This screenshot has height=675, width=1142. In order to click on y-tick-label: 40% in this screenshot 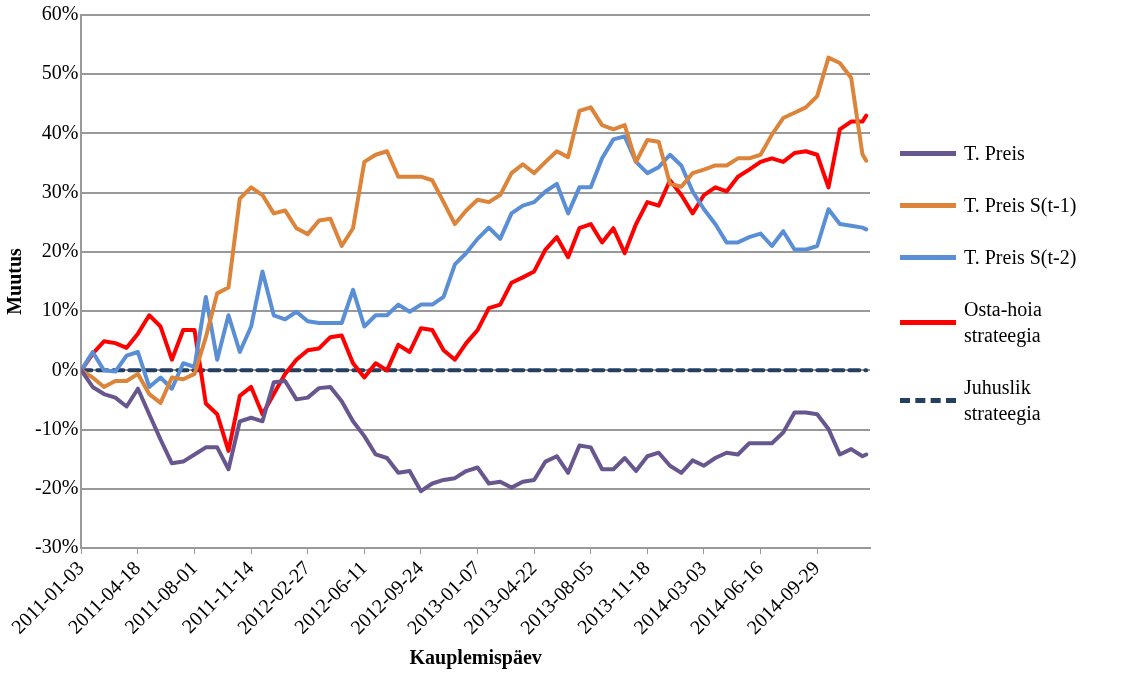, I will do `click(60, 131)`.